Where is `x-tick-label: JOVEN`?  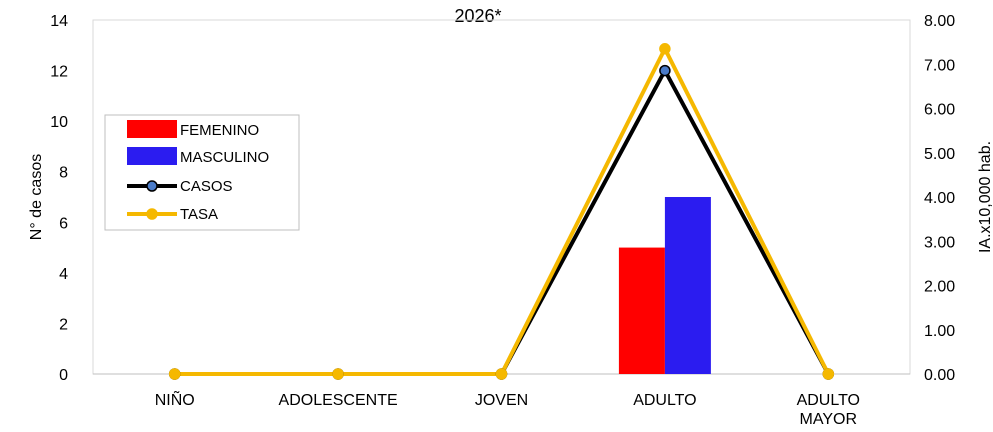 x-tick-label: JOVEN is located at coordinates (501, 400).